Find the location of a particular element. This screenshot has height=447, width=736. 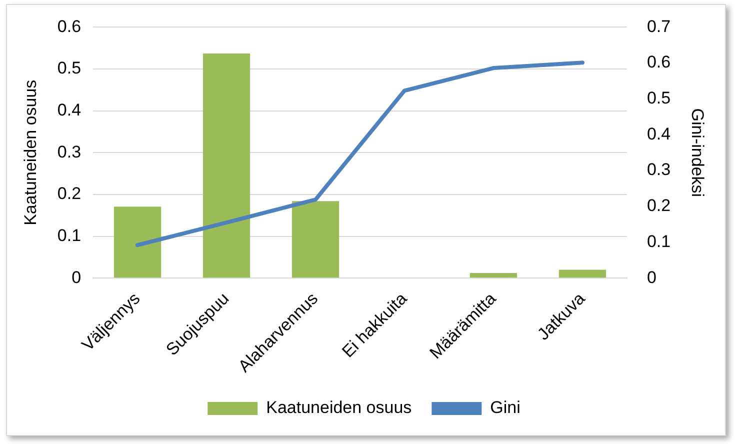

y2-tick-label: 0 is located at coordinates (651, 277).